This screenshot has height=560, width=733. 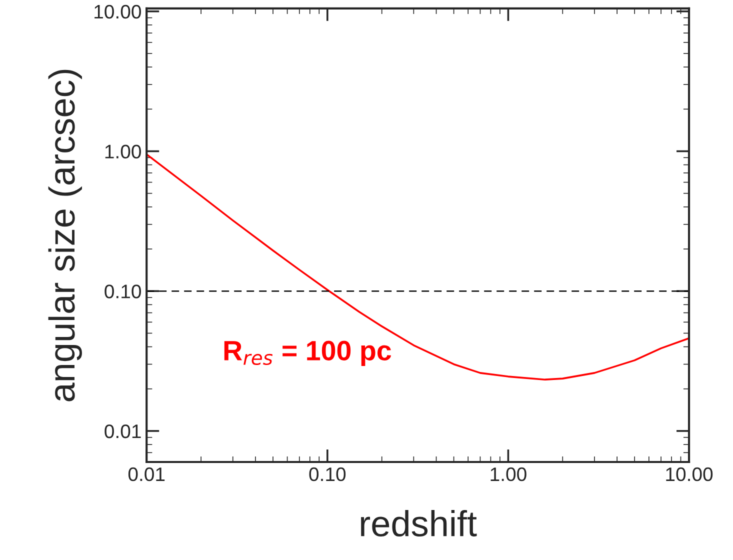 I want to click on annotation: R$_{res}$ = 100 pc, so click(x=308, y=353).